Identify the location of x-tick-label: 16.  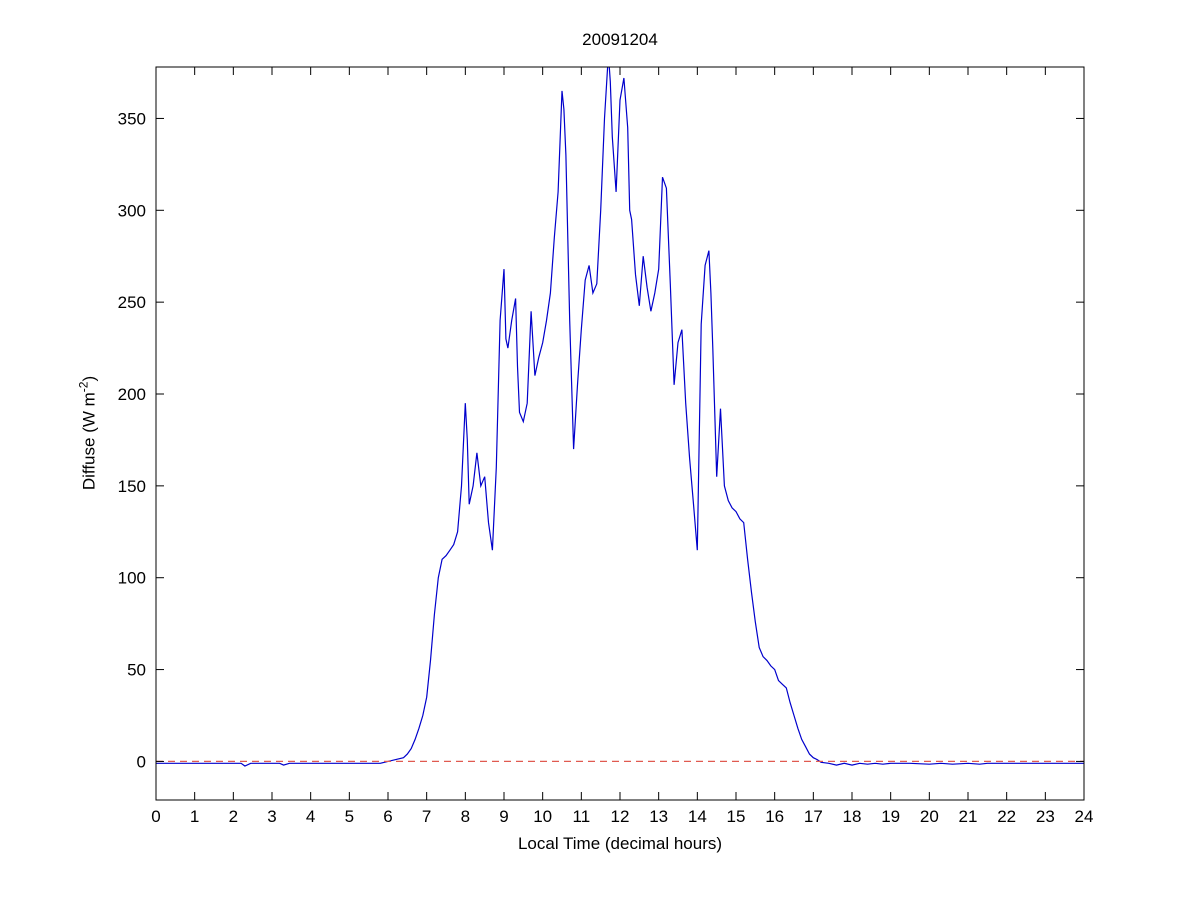
(774, 816).